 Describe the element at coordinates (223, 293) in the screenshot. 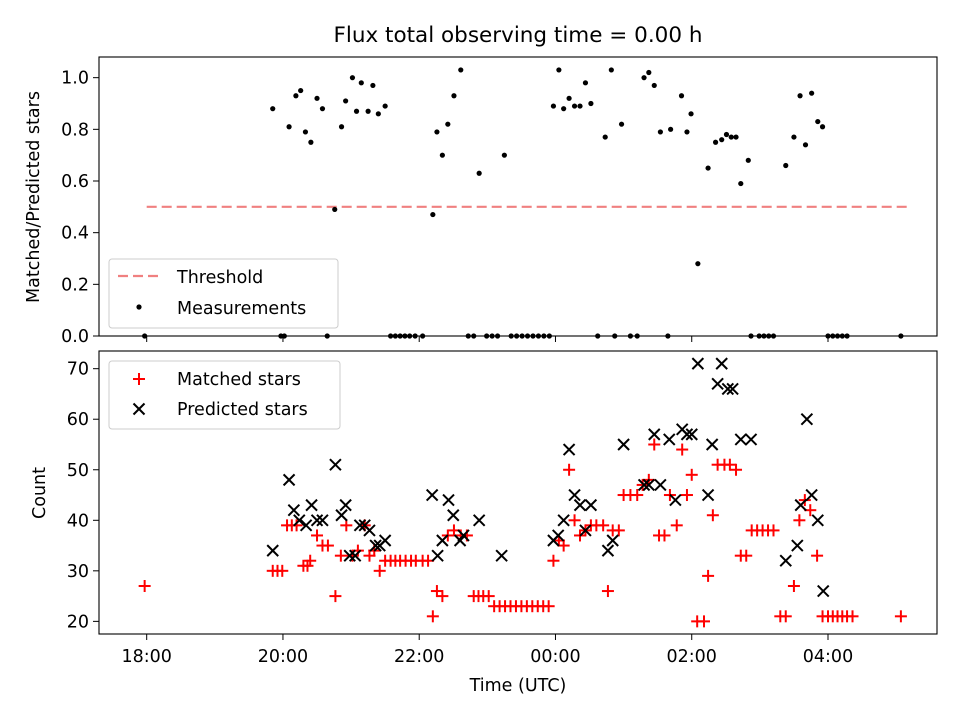

I see `ratio-legend: Threshold Measurements` at that location.